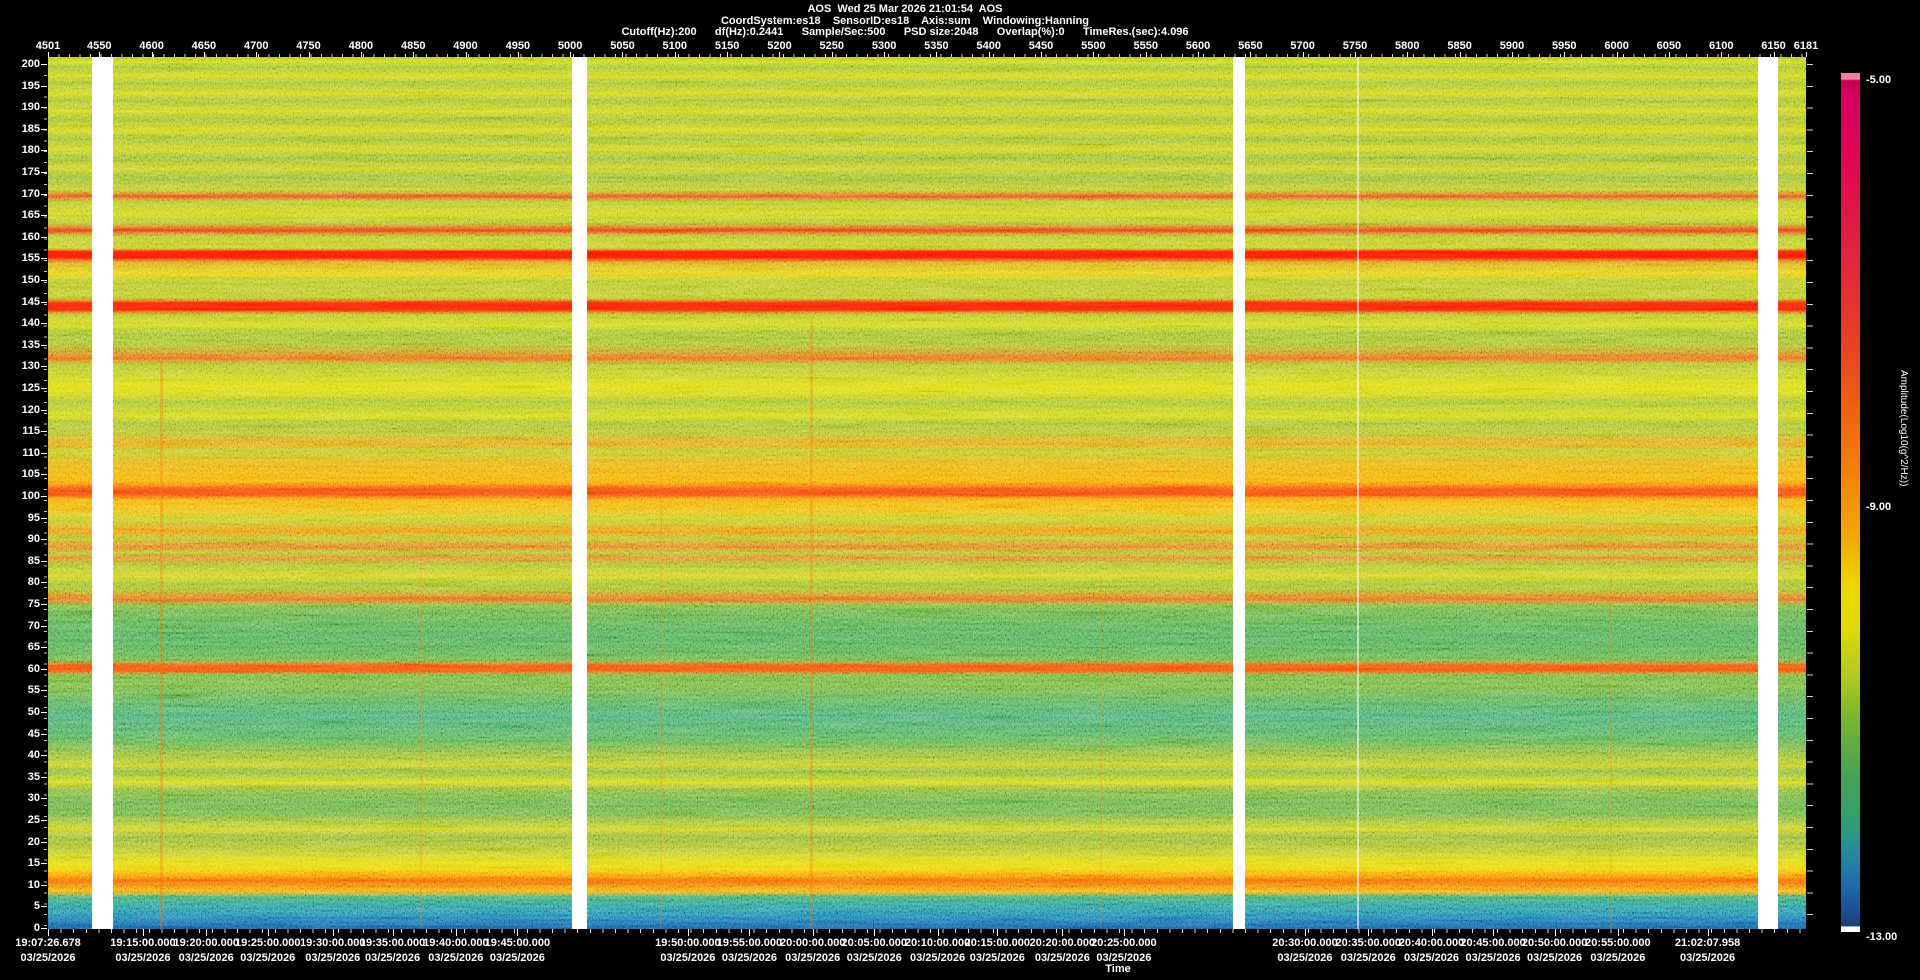 The image size is (1920, 980). What do you see at coordinates (33, 798) in the screenshot?
I see `left-axis-tick-label: 30` at bounding box center [33, 798].